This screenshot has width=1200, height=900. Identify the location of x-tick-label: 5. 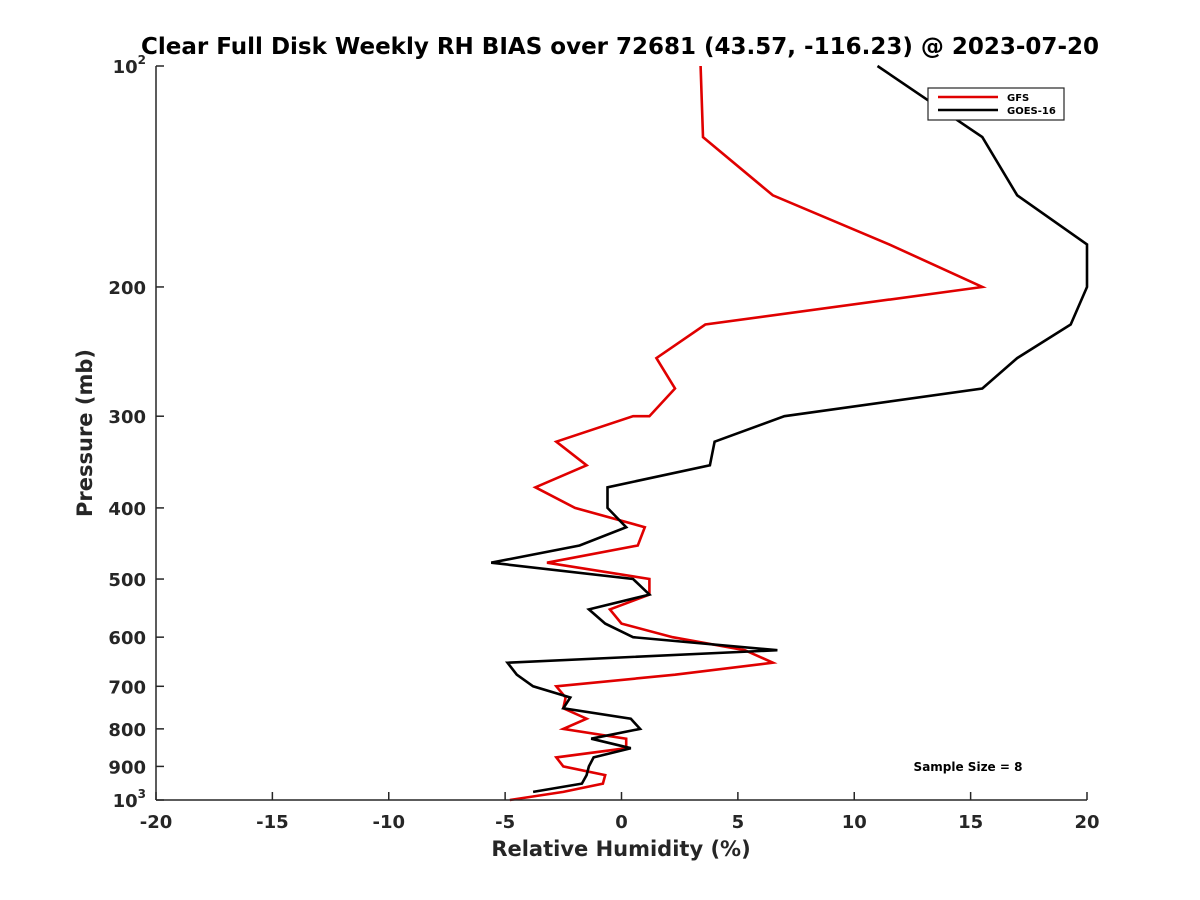
(738, 822).